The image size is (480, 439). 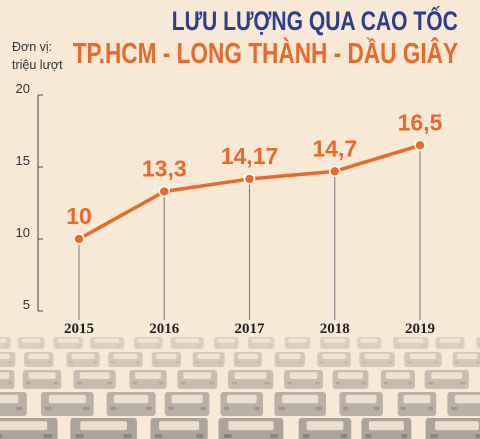 What do you see at coordinates (335, 329) in the screenshot?
I see `x-tick-label: 2018` at bounding box center [335, 329].